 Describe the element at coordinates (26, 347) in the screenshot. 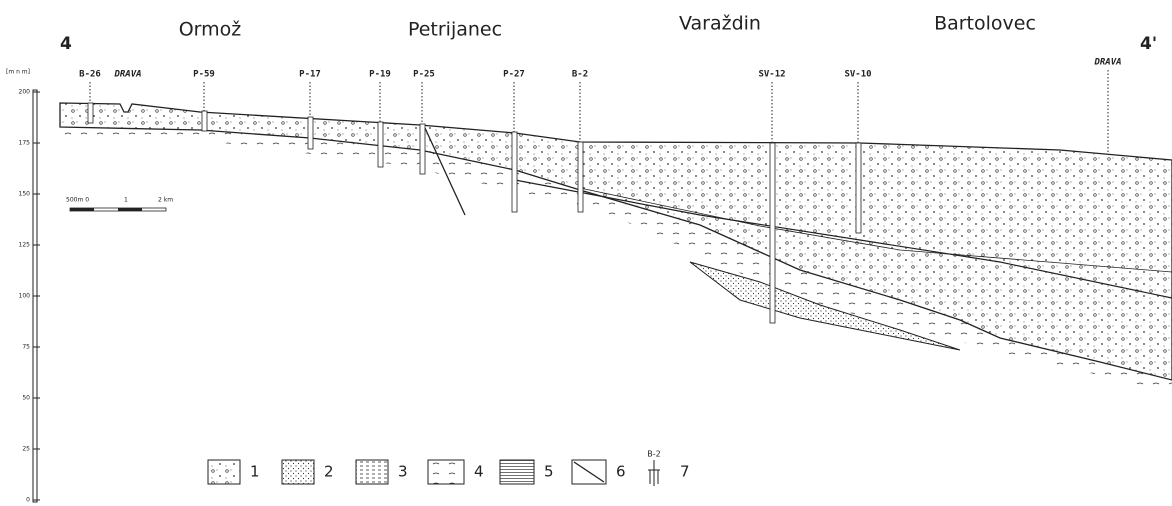

I see `axis-tick-label: 75` at that location.